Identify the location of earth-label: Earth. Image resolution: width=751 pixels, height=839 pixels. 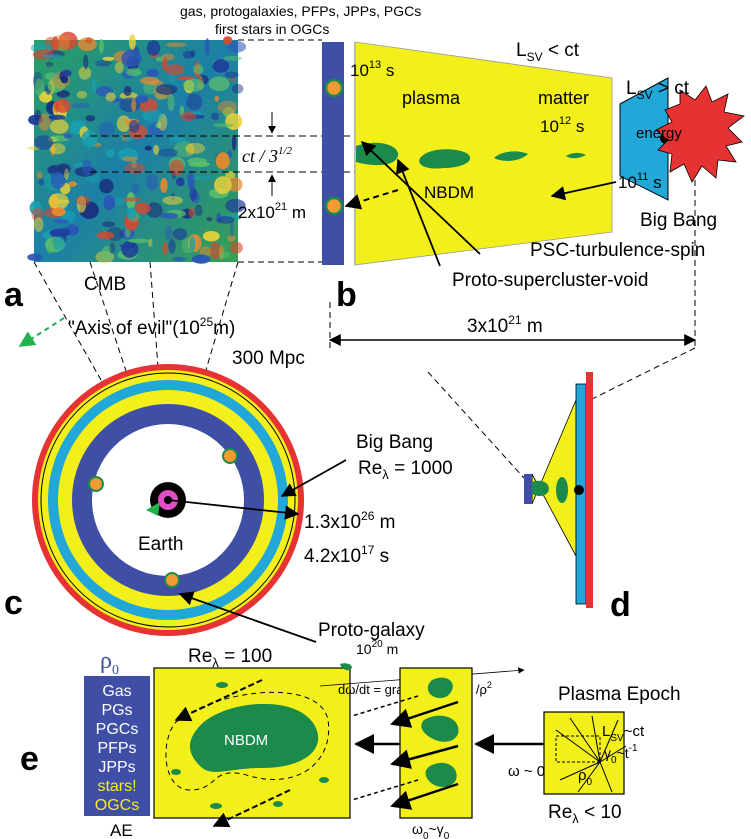
(160, 544).